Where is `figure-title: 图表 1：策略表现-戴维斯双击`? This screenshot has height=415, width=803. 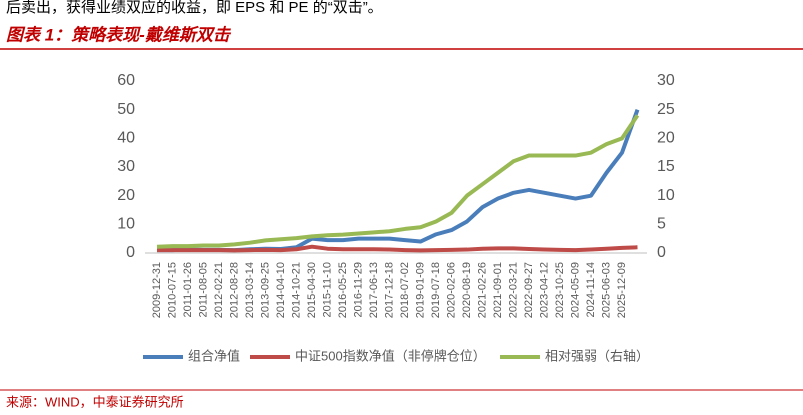 figure-title: 图表 1：策略表现-戴维斯双击 is located at coordinates (119, 34).